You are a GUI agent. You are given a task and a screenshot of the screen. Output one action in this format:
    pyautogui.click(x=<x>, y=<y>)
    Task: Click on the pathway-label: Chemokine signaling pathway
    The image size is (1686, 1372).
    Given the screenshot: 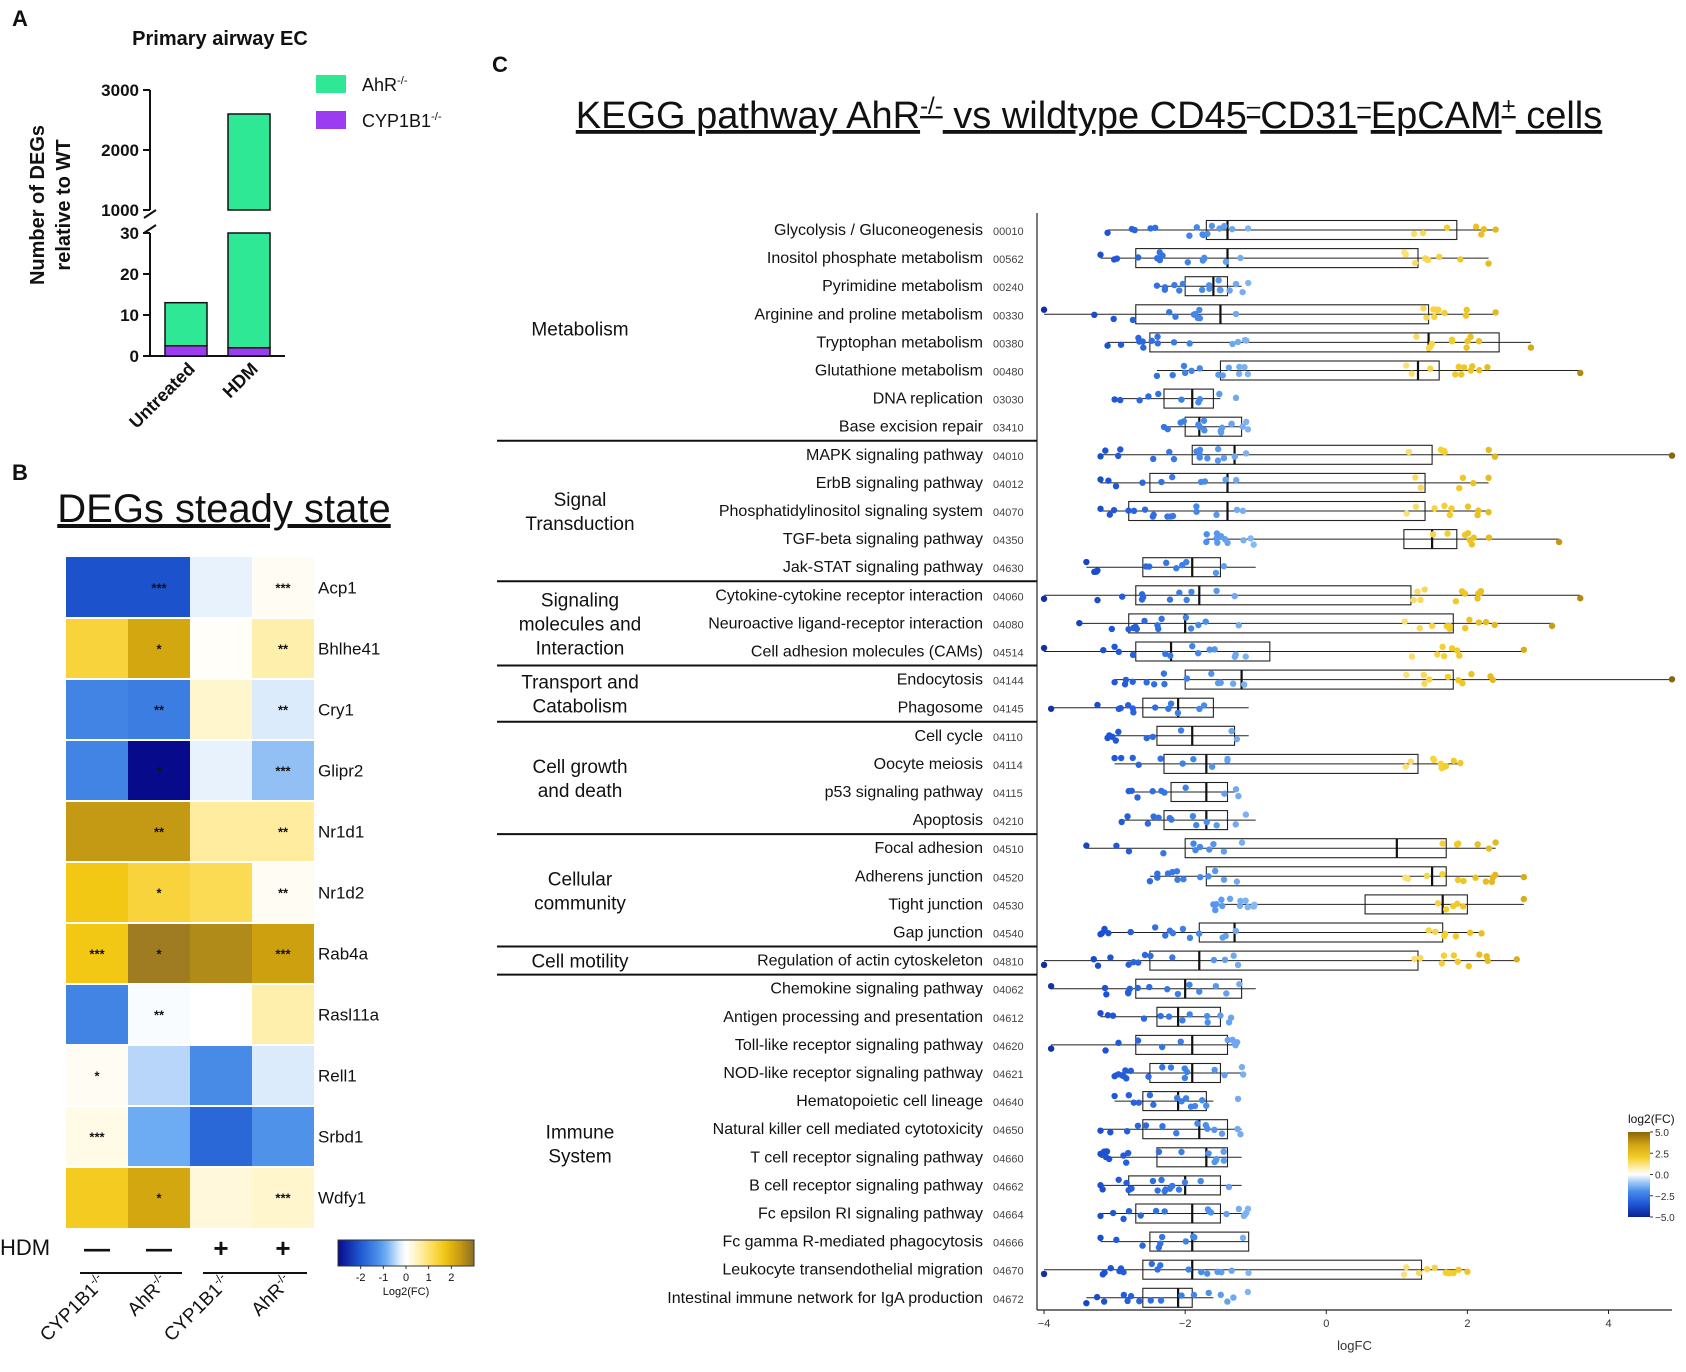 What is the action you would take?
    pyautogui.click(x=876, y=989)
    